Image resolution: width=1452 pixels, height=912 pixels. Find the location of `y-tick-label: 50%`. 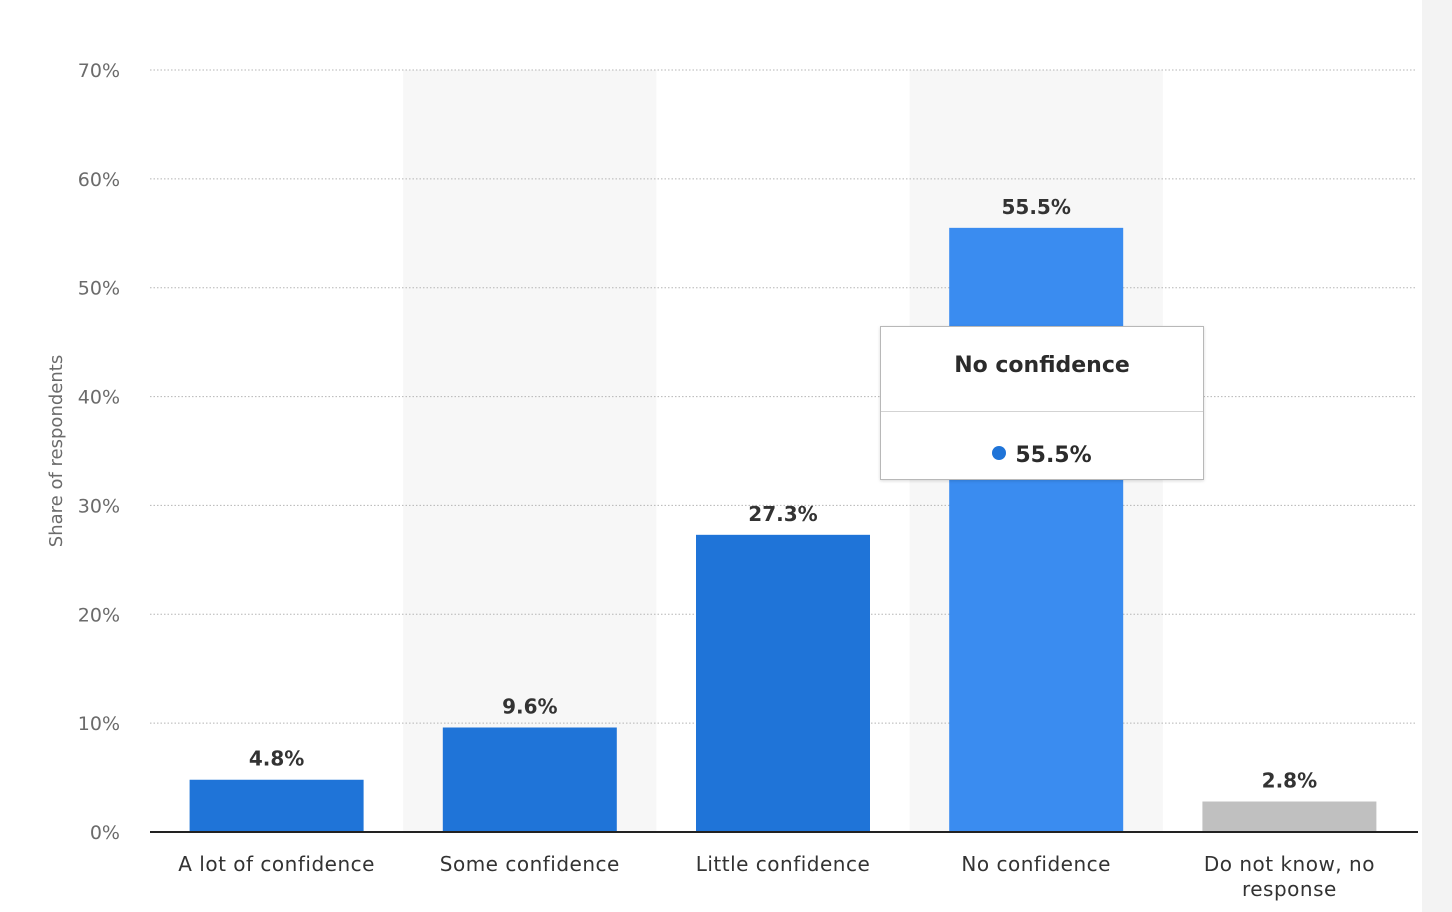

y-tick-label: 50% is located at coordinates (99, 289).